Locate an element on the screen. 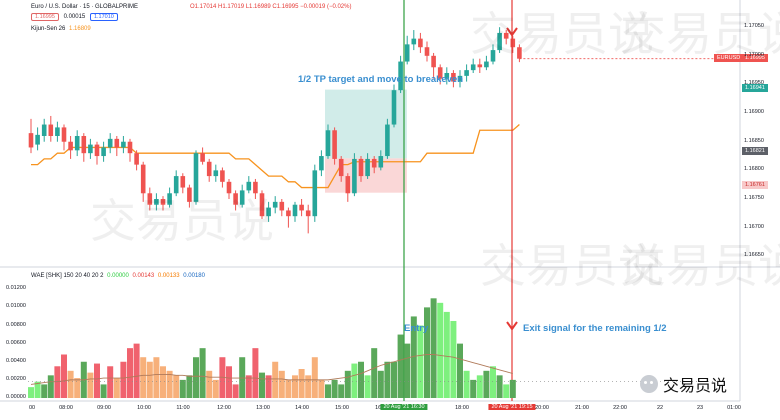  time-tick-label: 13:00 is located at coordinates (263, 408).